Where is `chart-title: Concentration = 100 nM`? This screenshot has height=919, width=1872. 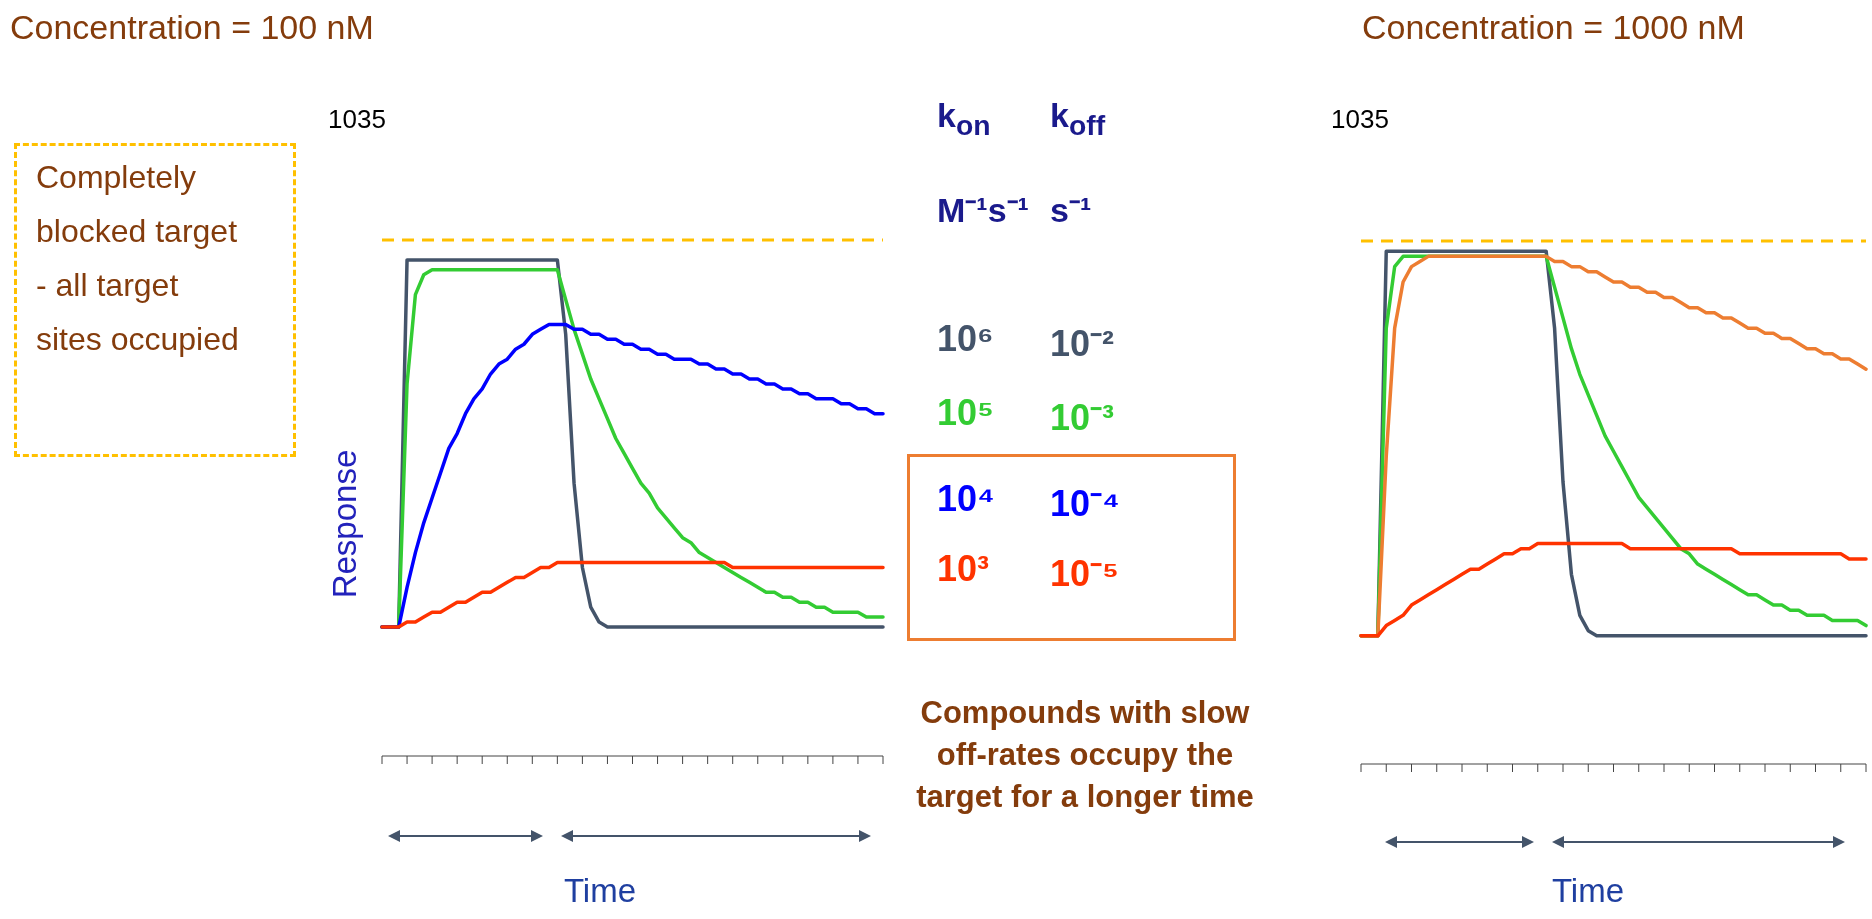
chart-title: Concentration = 100 nM is located at coordinates (192, 27).